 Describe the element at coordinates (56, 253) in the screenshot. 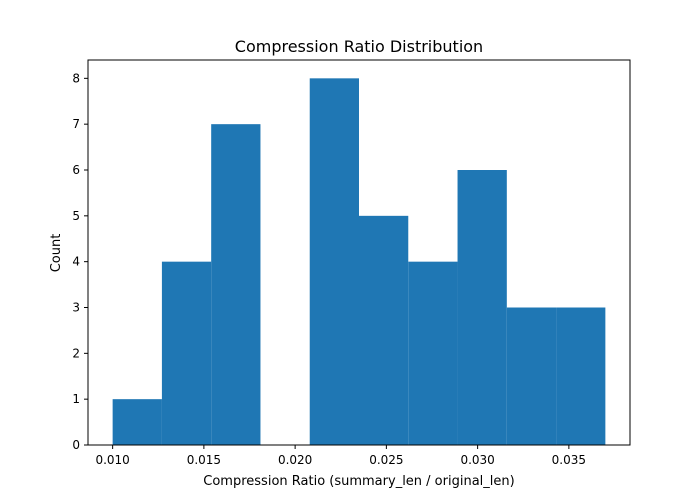

I see `y-axis-label: Count` at that location.